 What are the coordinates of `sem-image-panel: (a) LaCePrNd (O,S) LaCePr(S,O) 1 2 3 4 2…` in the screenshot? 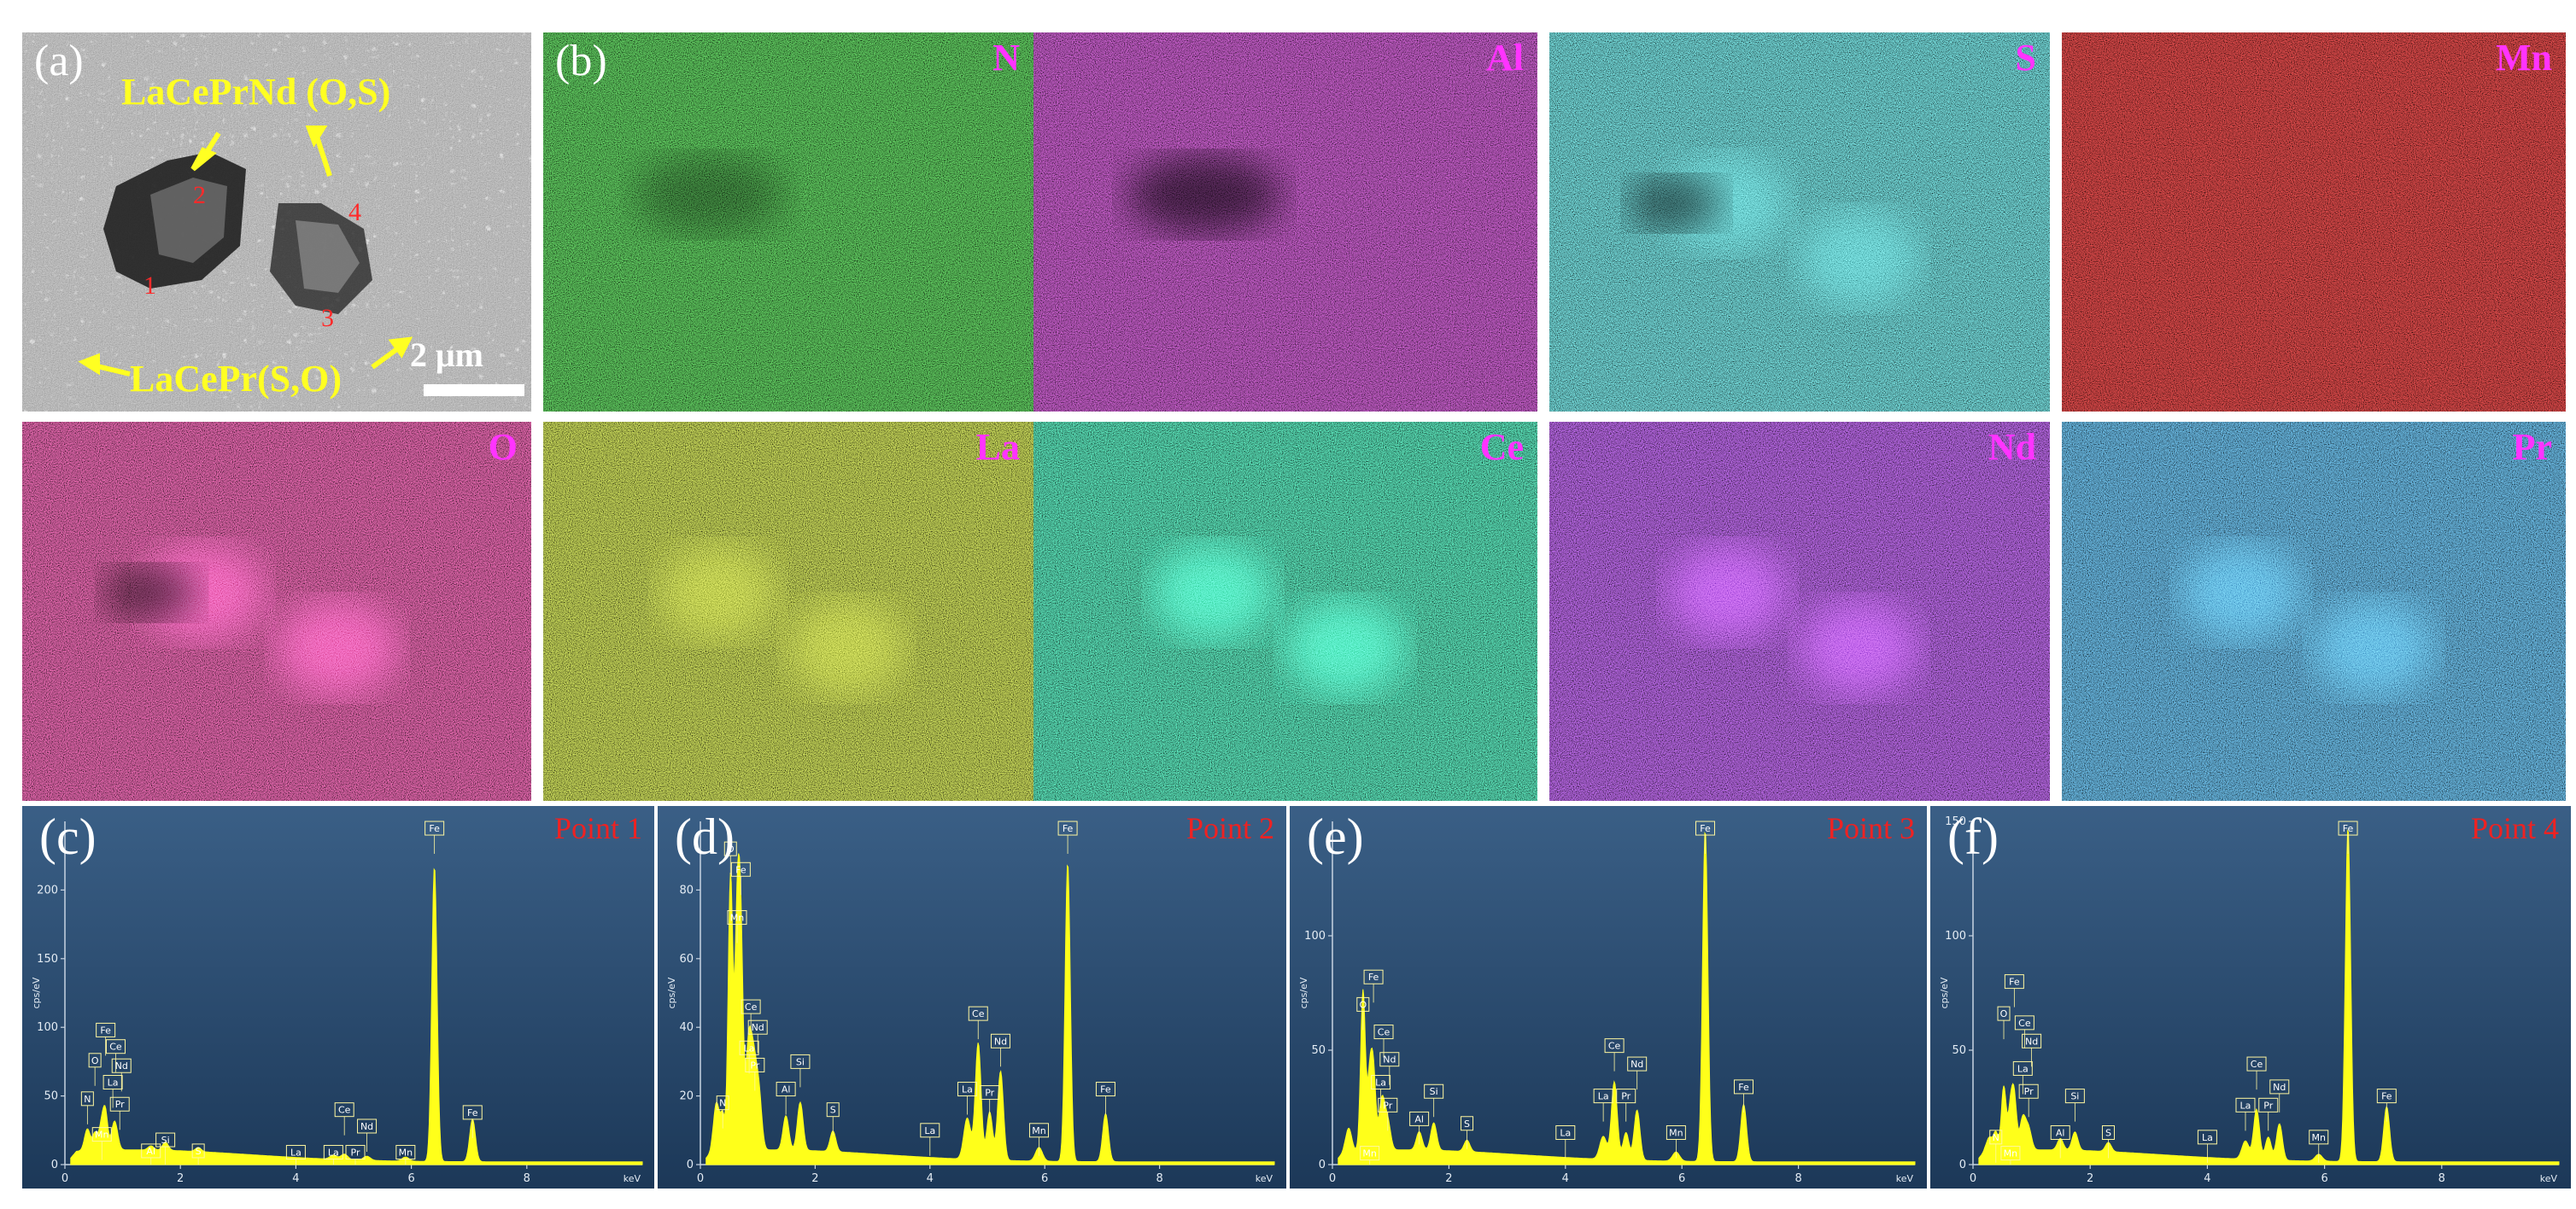 It's located at (276, 222).